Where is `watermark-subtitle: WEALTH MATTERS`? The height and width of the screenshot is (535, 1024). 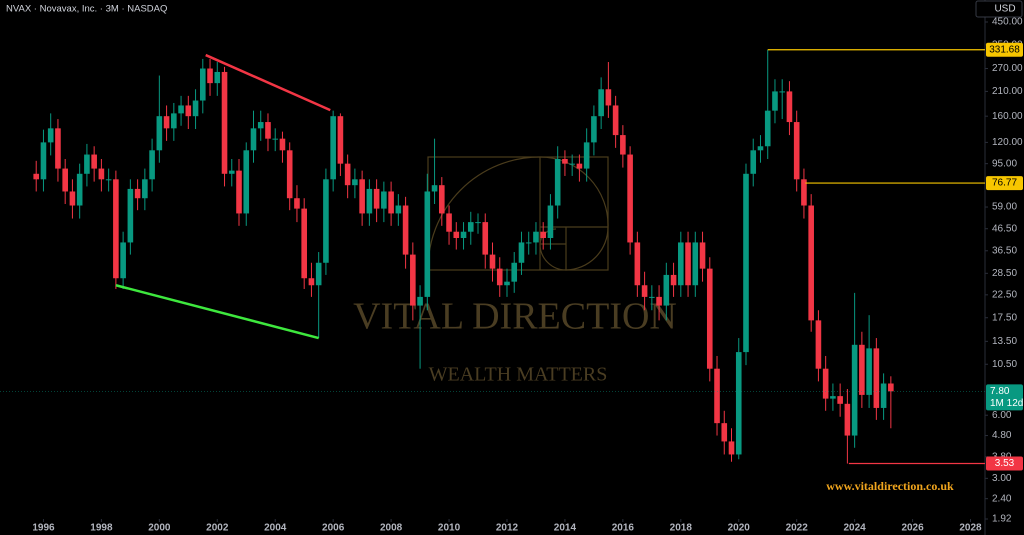
watermark-subtitle: WEALTH MATTERS is located at coordinates (518, 375).